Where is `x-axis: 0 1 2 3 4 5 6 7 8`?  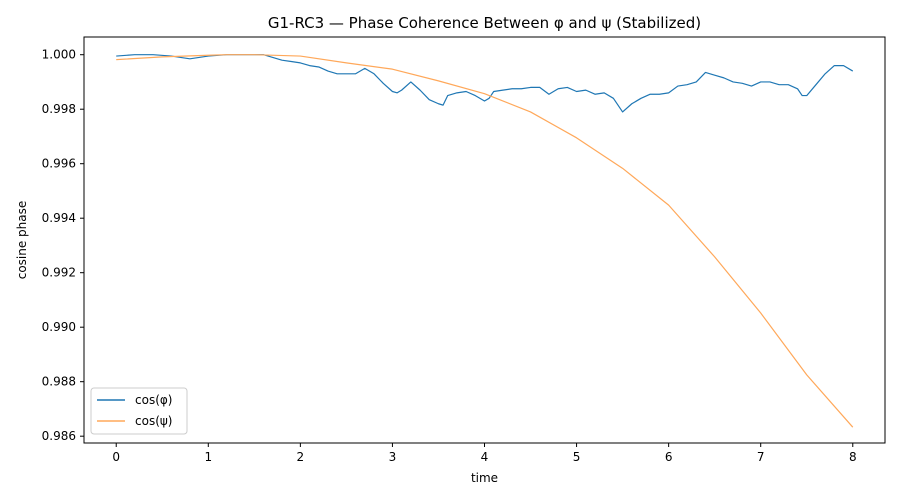 x-axis: 0 1 2 3 4 5 6 7 8 is located at coordinates (484, 453).